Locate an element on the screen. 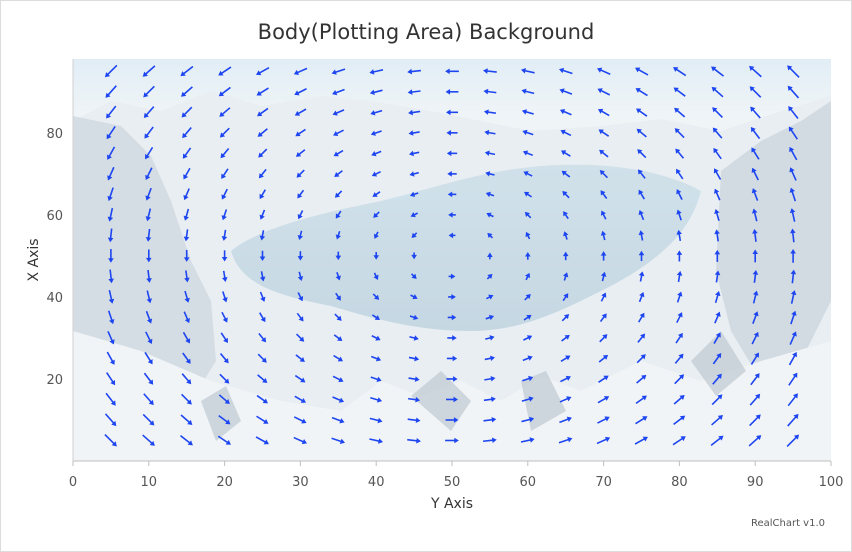 The height and width of the screenshot is (552, 852). x-tick-label: 90 is located at coordinates (755, 482).